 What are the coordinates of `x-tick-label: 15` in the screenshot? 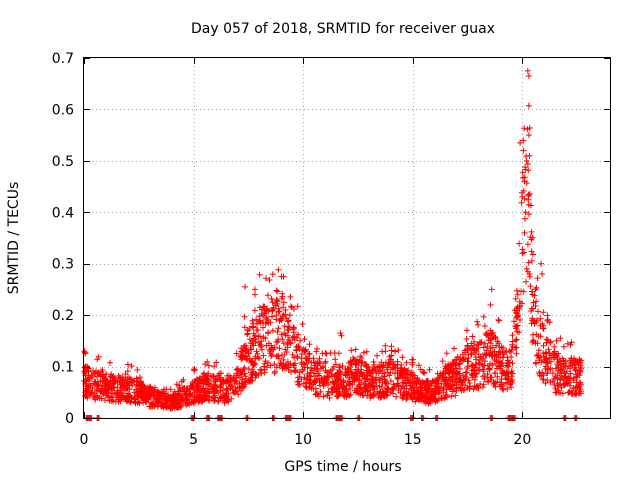 It's located at (413, 440).